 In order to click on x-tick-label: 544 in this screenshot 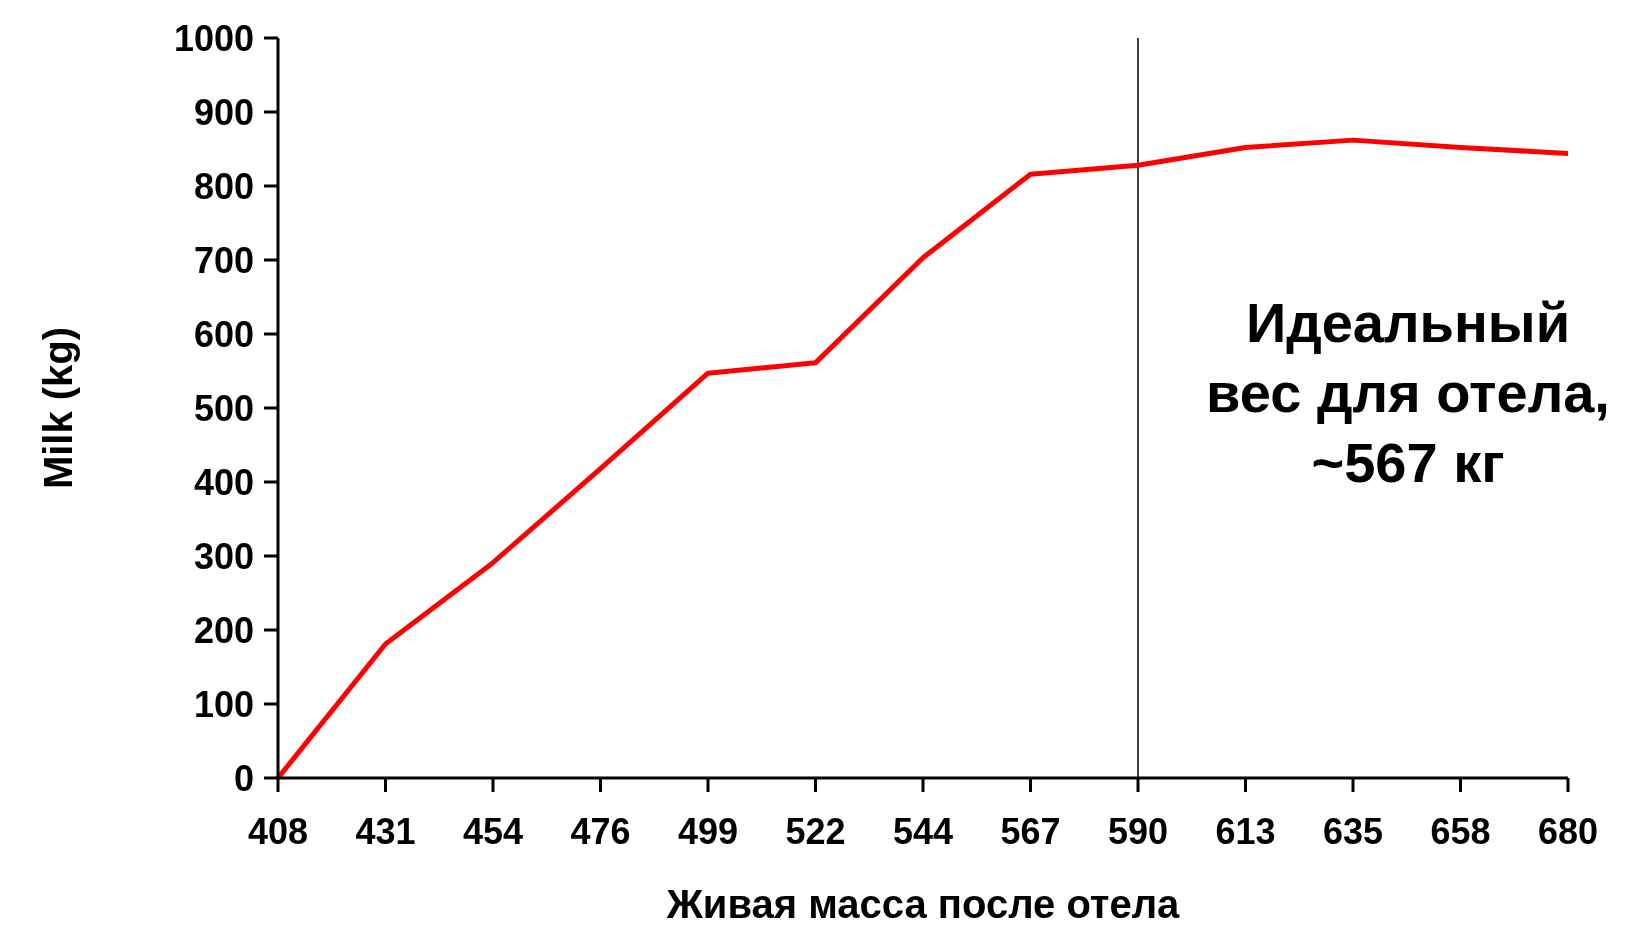, I will do `click(923, 831)`.